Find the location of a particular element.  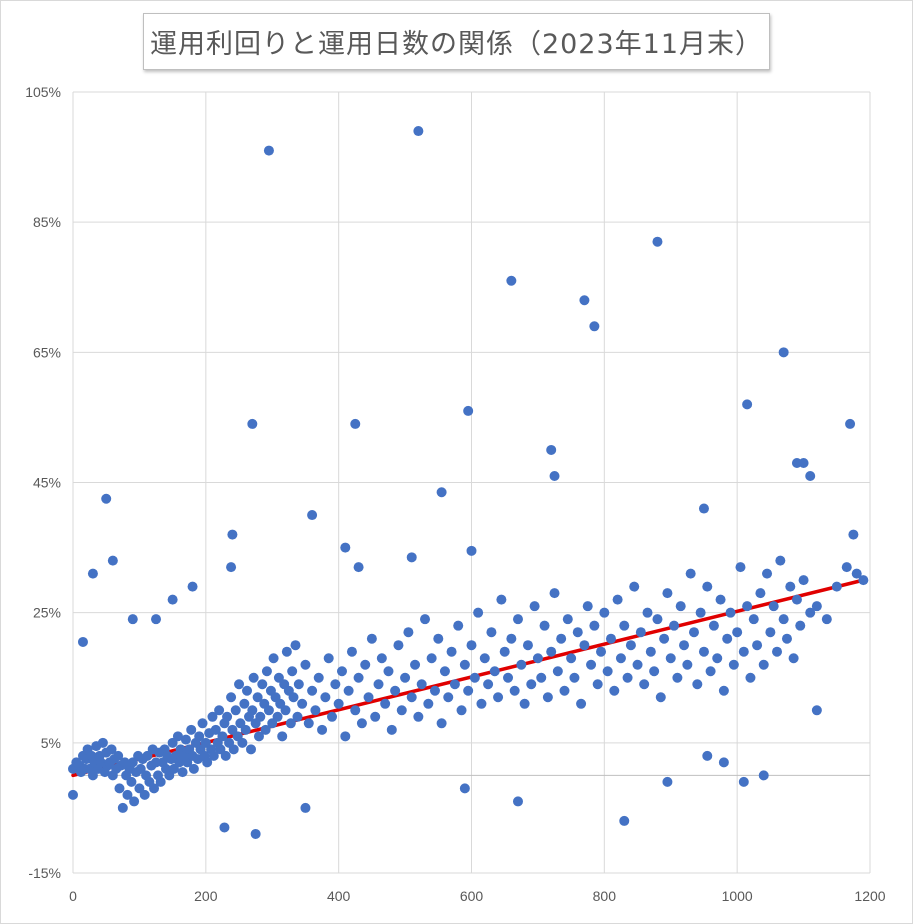

x-tick-label: 600 is located at coordinates (472, 896).